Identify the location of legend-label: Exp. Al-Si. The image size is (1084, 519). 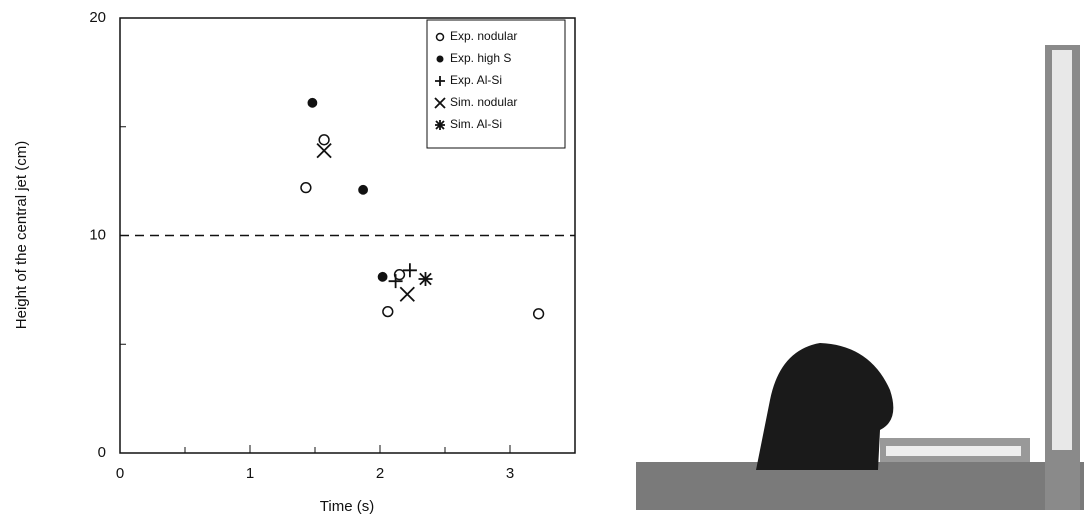
(476, 80).